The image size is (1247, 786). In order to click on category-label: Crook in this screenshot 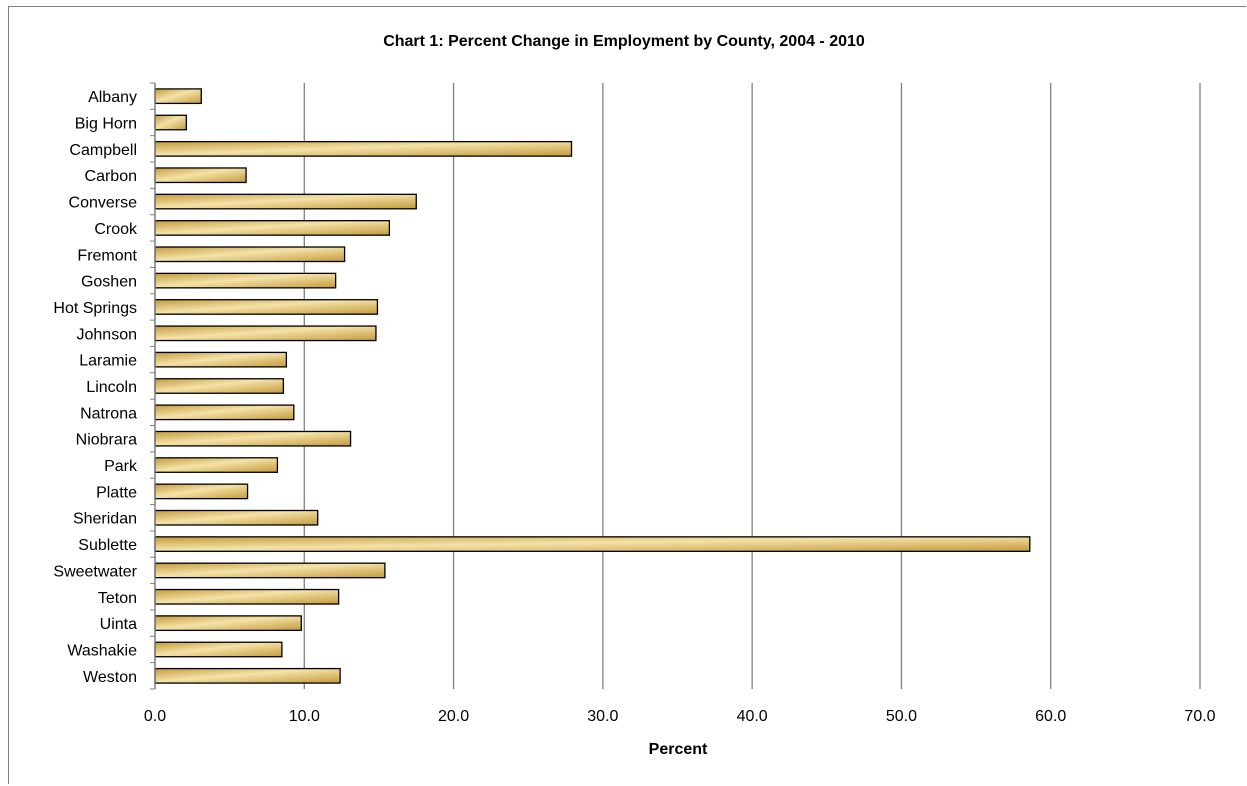, I will do `click(116, 229)`.